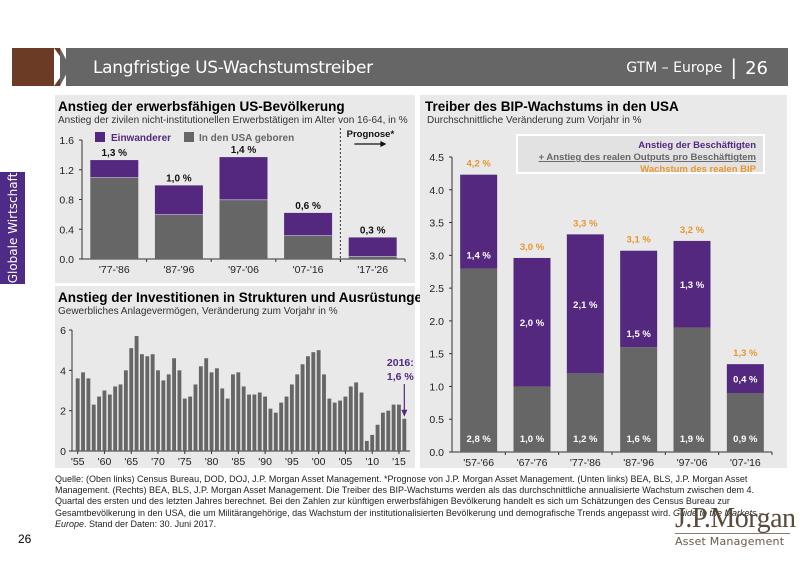  What do you see at coordinates (745, 353) in the screenshot?
I see `gdp-total-label: 1,3 %` at bounding box center [745, 353].